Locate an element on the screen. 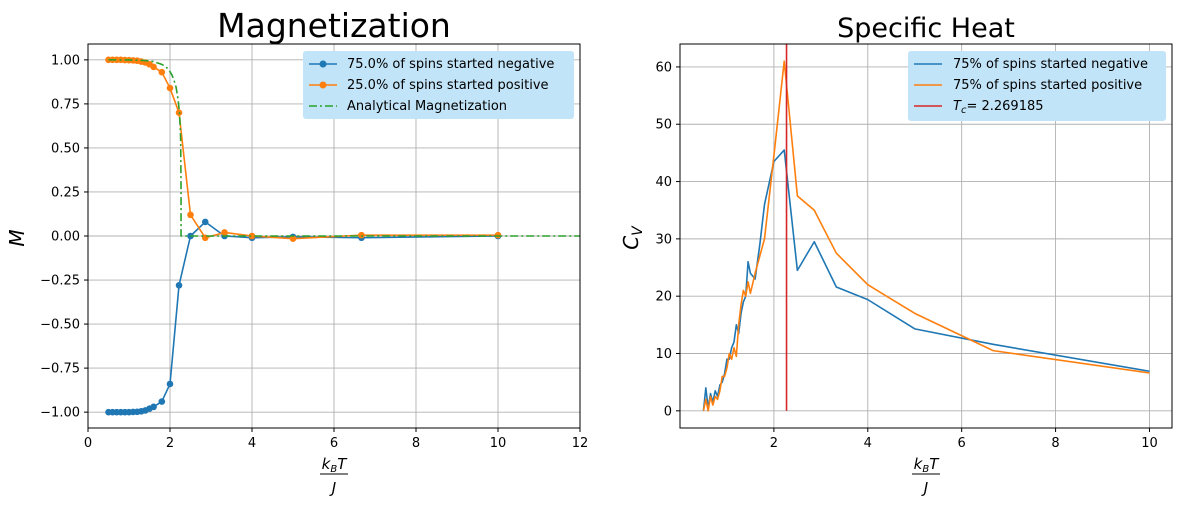 Image resolution: width=1182 pixels, height=509 pixels. legend-dot-negative is located at coordinates (323, 64).